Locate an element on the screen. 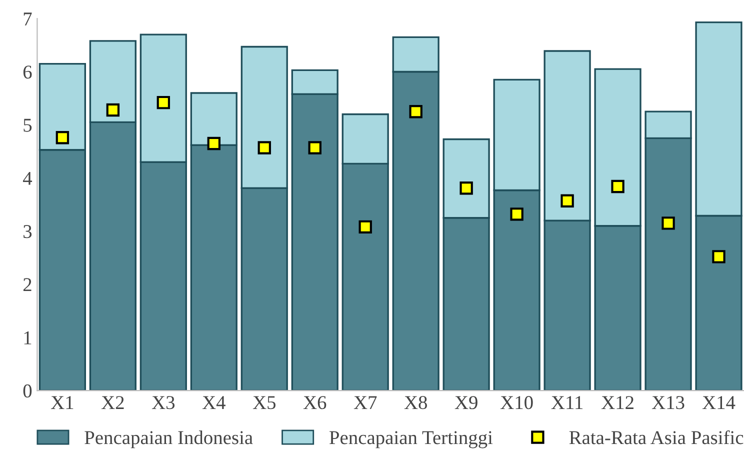  y-tick-label: 2 is located at coordinates (27, 285).